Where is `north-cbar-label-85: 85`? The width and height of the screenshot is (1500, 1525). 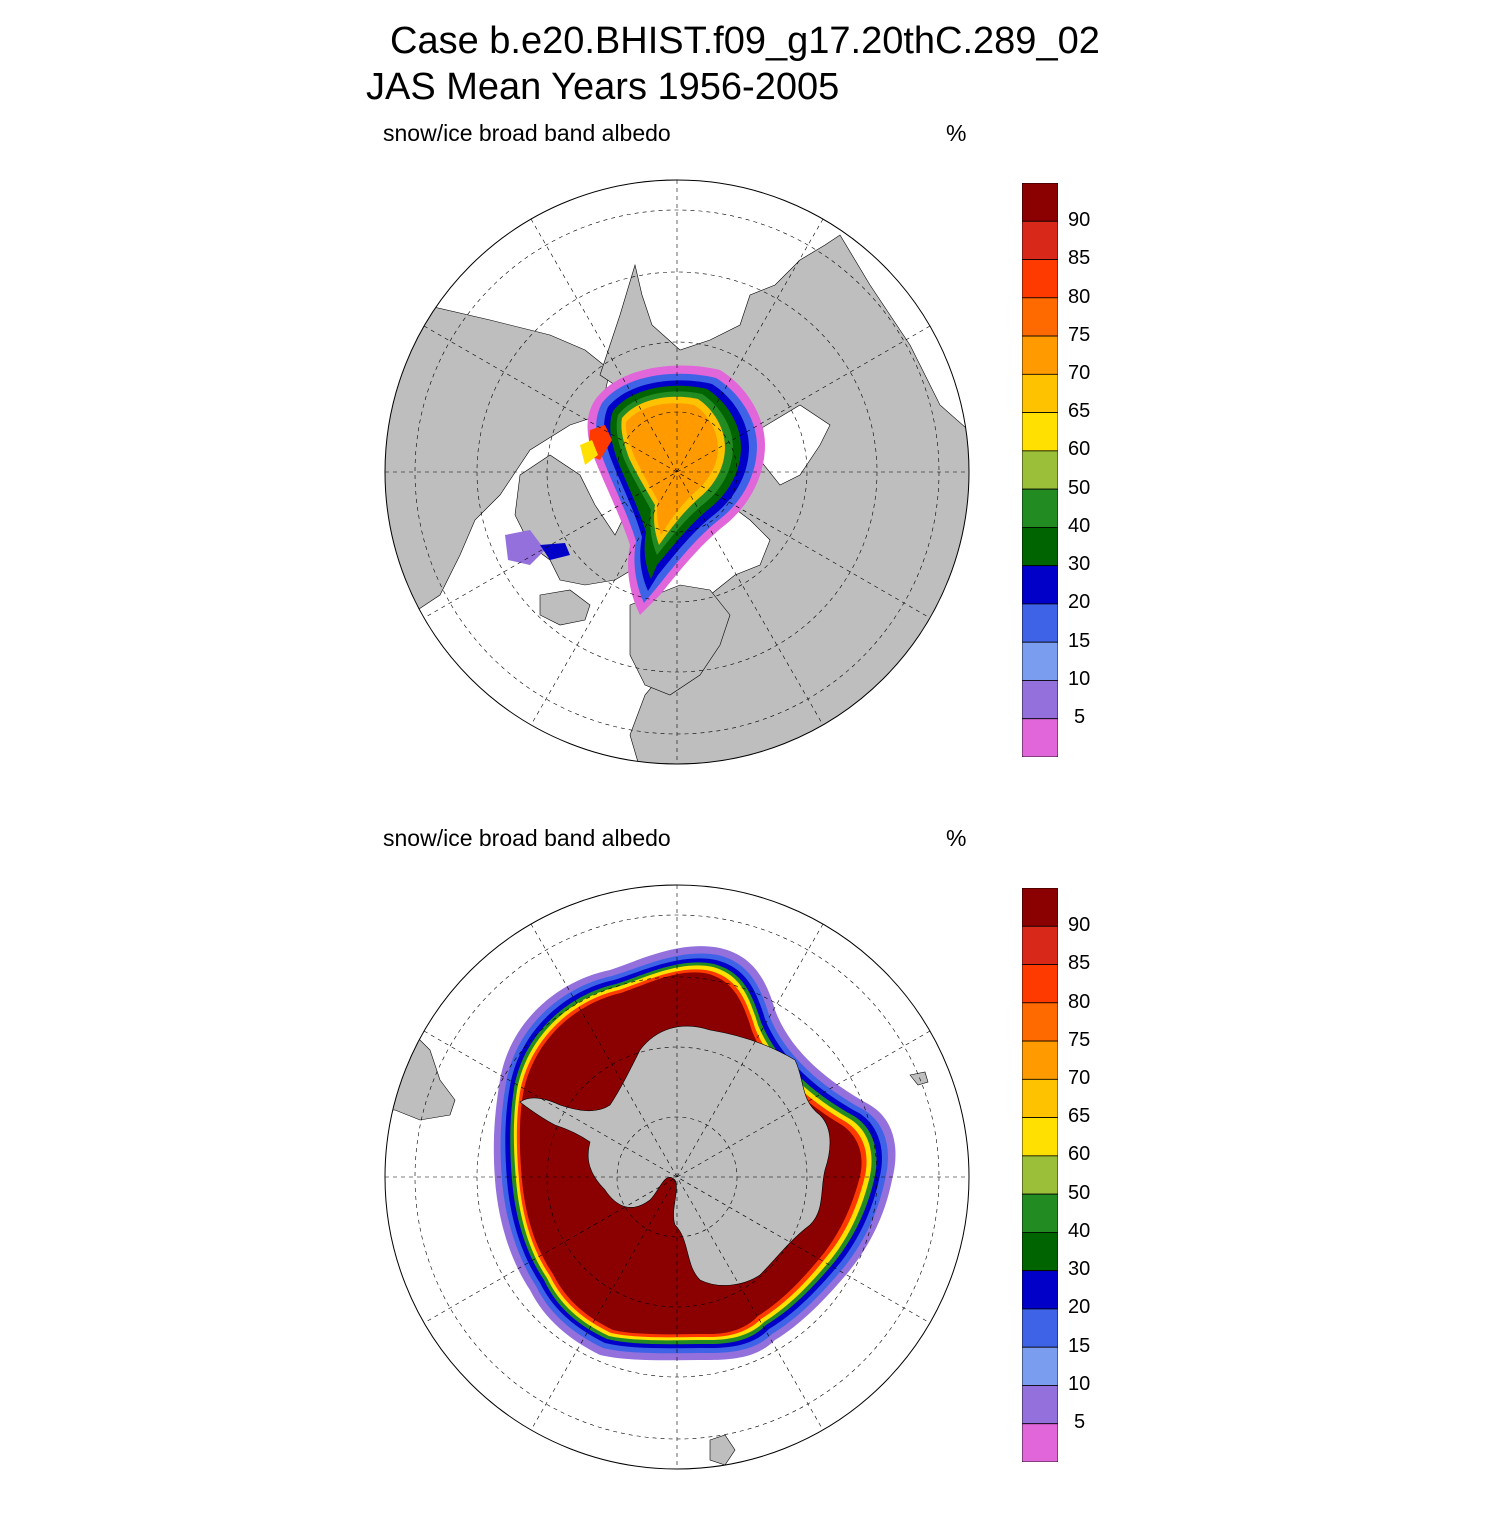 north-cbar-label-85: 85 is located at coordinates (1079, 258).